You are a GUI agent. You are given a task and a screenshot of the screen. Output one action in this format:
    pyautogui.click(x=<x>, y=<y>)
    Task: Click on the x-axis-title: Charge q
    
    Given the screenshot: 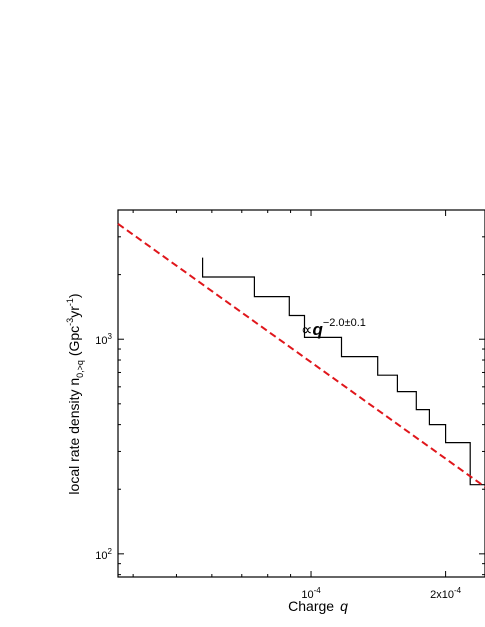 What is the action you would take?
    pyautogui.click(x=318, y=606)
    